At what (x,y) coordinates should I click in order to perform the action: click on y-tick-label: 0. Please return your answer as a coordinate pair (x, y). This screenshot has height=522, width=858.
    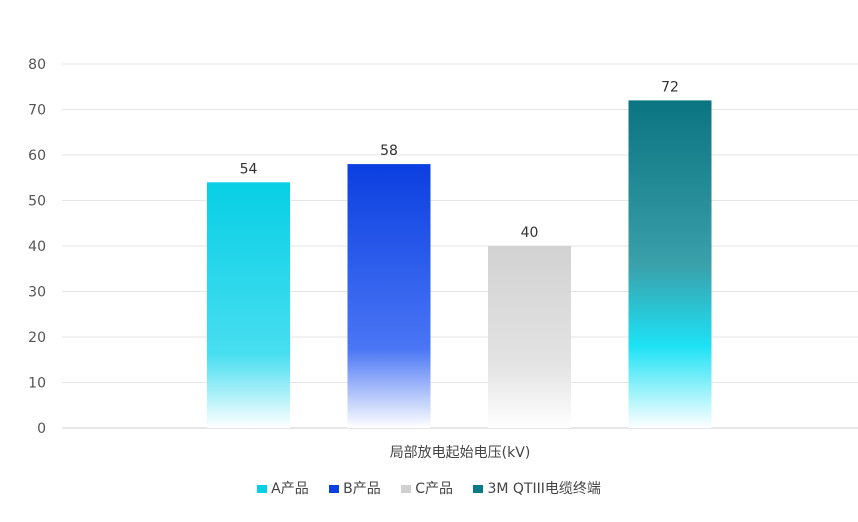
    Looking at the image, I should click on (41, 429).